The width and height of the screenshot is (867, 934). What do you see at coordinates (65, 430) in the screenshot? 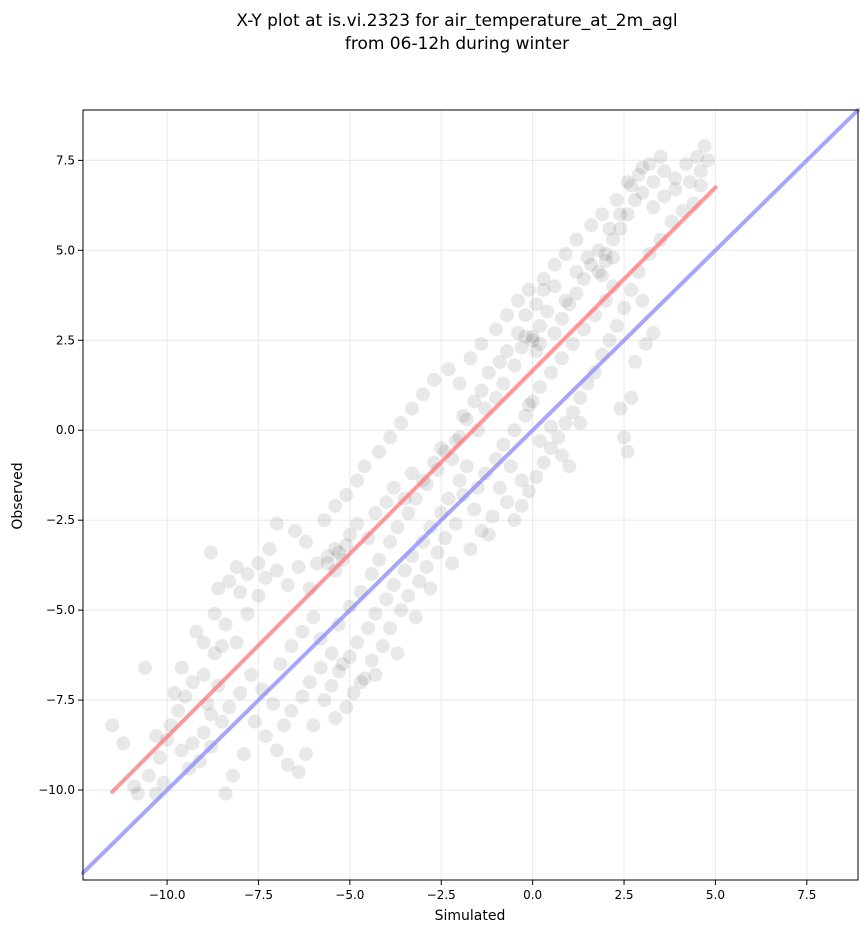
I see `y-tick-label: 0.0` at bounding box center [65, 430].